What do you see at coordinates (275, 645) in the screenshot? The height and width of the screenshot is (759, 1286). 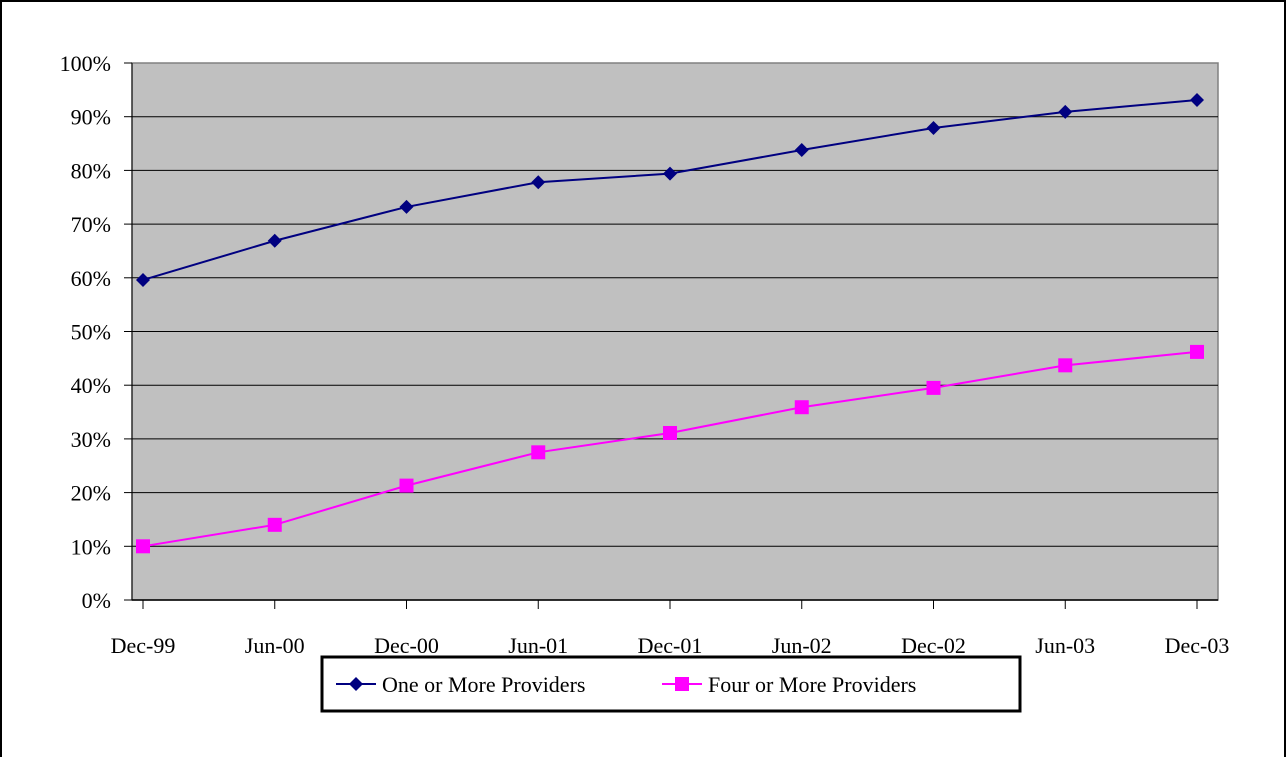 I see `x-tick-label: Jun-00` at bounding box center [275, 645].